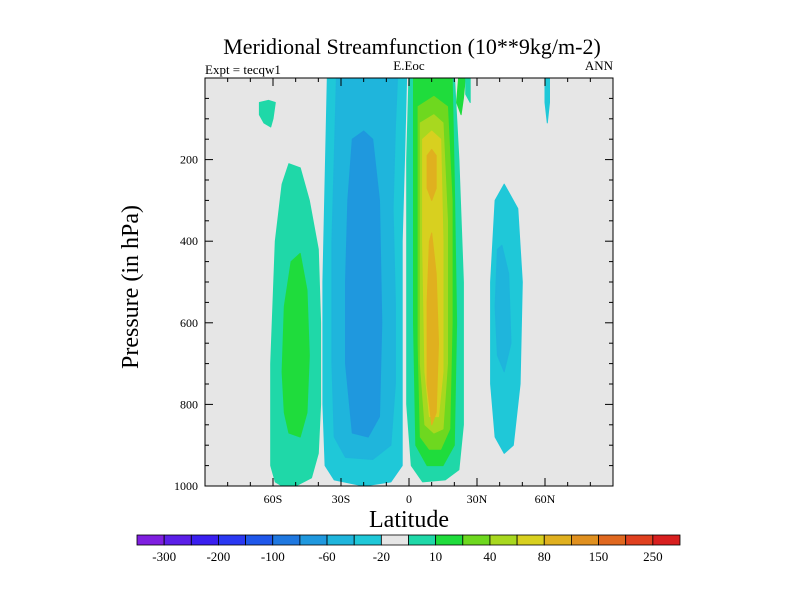 This screenshot has width=800, height=600. I want to click on colorbar-label: 80, so click(544, 556).